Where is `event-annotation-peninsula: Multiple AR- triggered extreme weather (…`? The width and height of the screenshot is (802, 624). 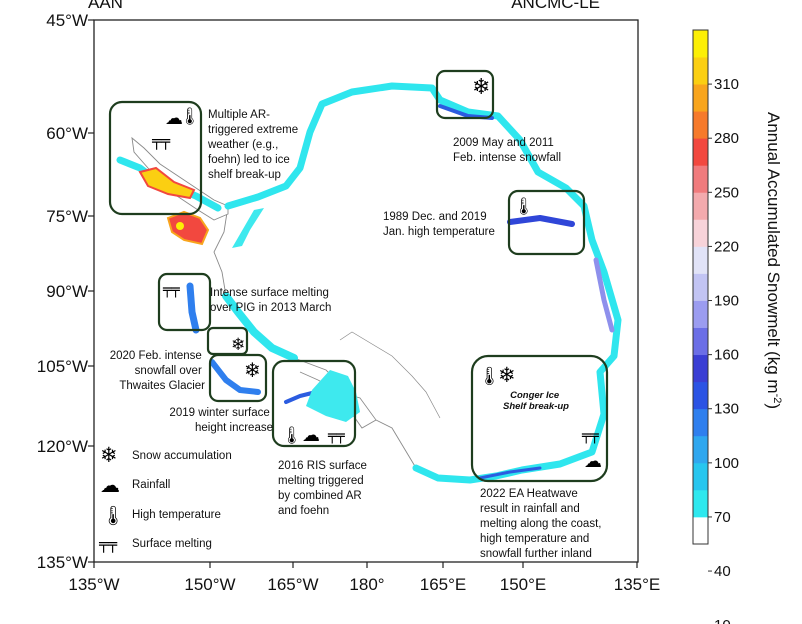 event-annotation-peninsula: Multiple AR- triggered extreme weather (… is located at coordinates (254, 145).